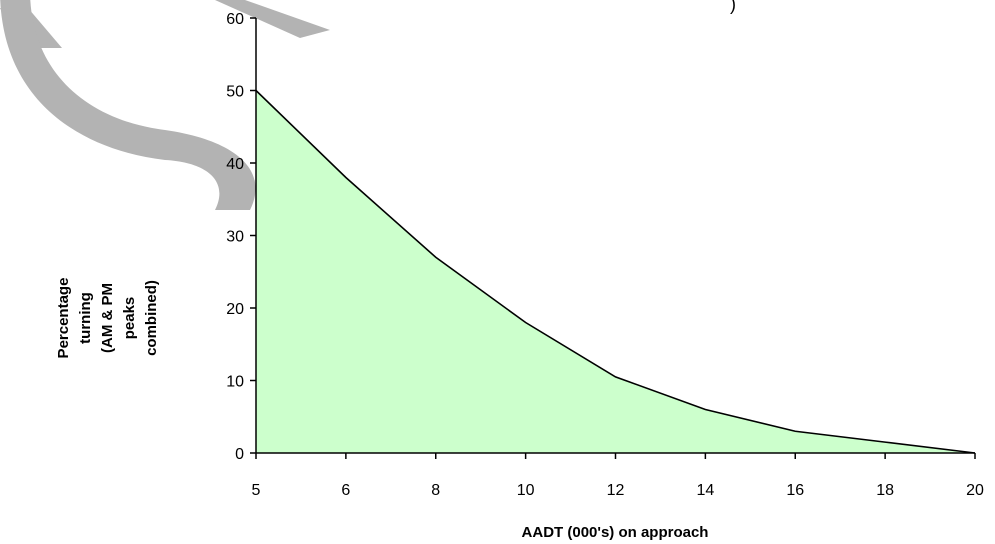 The image size is (995, 544). Describe the element at coordinates (239, 454) in the screenshot. I see `y-tick-label: 0` at that location.